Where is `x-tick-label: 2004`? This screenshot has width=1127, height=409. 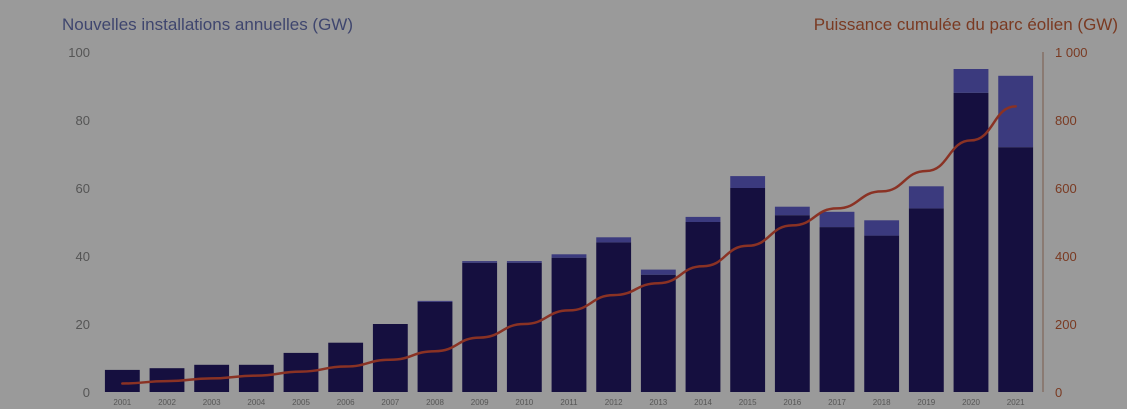
x-tick-label: 2004 is located at coordinates (256, 402).